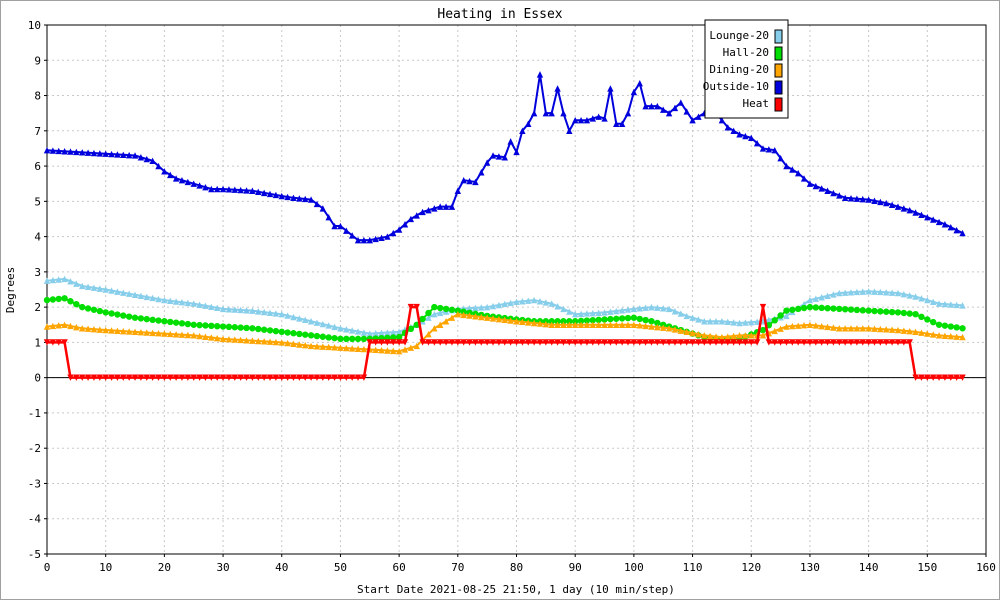  I want to click on legend: Lounge-20 Hall-20 Dining-20 Outside-10 Heat, so click(746, 69).